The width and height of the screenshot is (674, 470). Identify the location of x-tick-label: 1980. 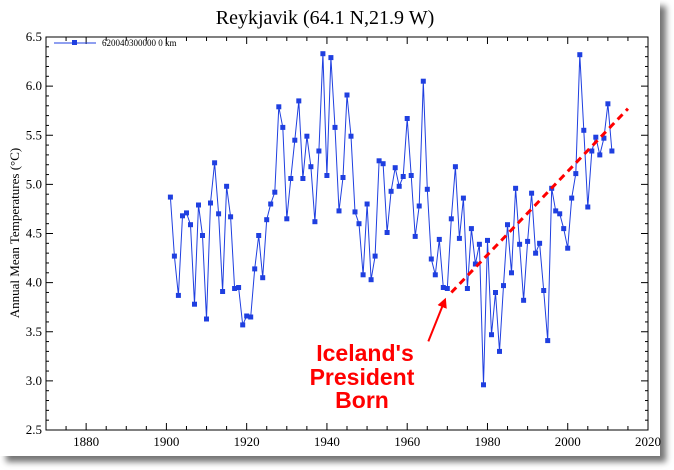
(487, 441).